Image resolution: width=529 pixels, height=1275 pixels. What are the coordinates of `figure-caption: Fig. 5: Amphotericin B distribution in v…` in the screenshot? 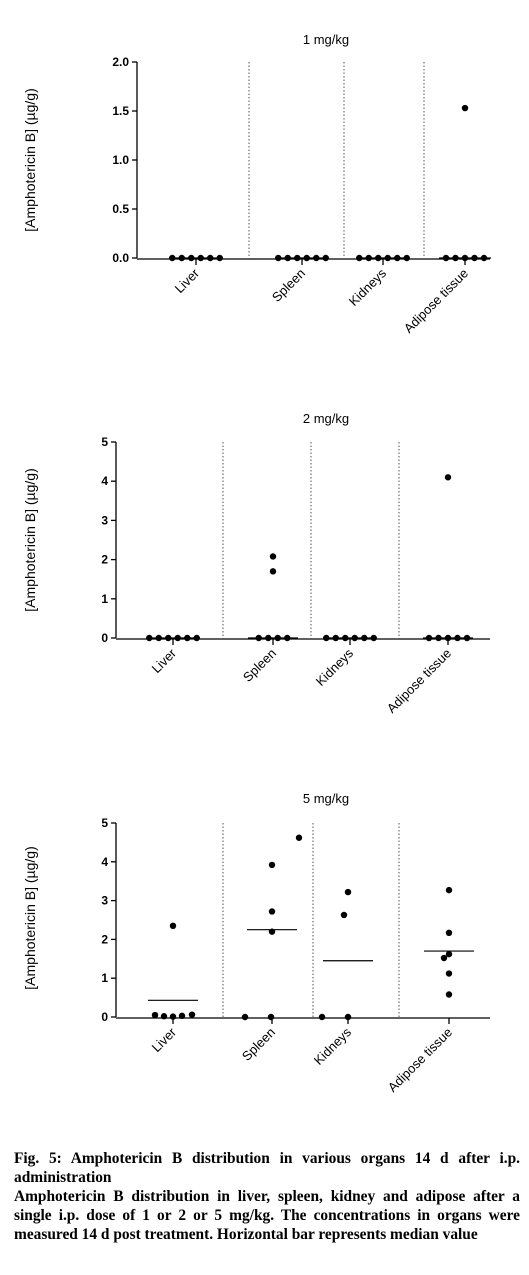 It's located at (267, 1196).